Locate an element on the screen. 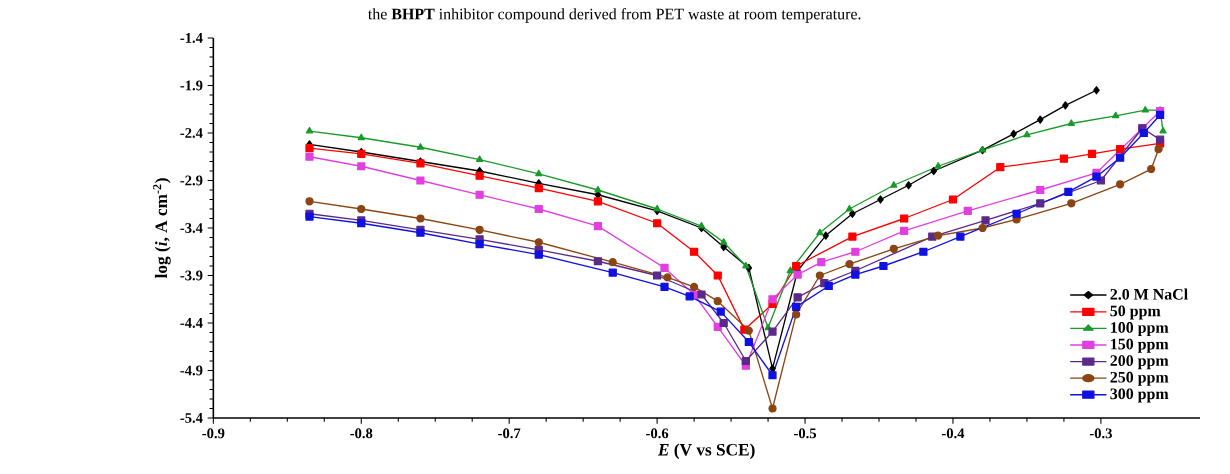 The width and height of the screenshot is (1230, 474). x-tick-label: -0.6 is located at coordinates (657, 433).